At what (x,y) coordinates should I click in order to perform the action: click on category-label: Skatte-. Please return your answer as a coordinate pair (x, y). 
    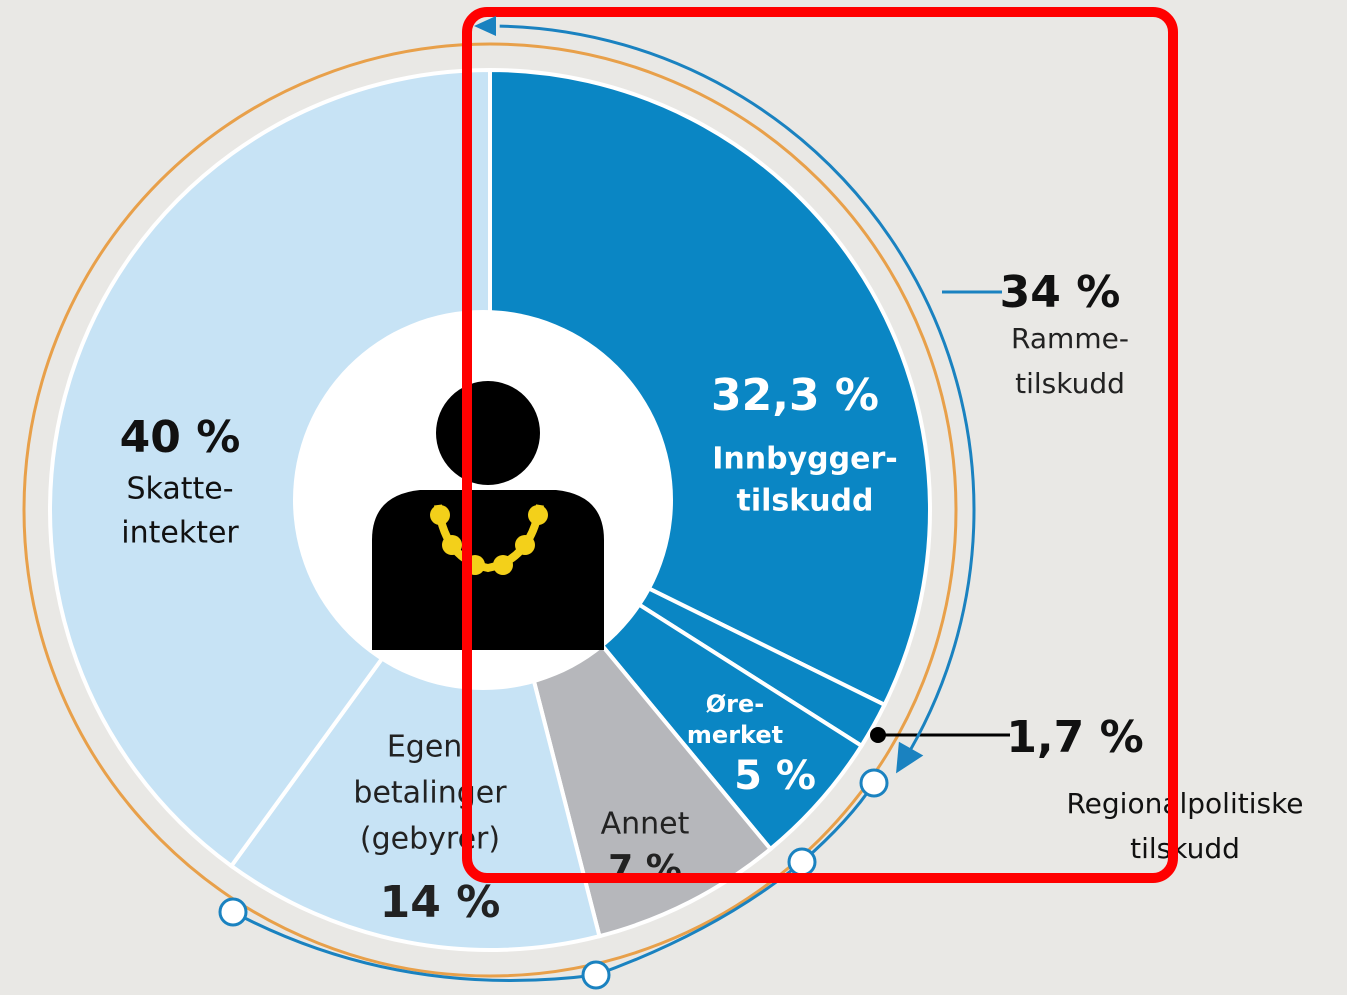
    Looking at the image, I should click on (179, 489).